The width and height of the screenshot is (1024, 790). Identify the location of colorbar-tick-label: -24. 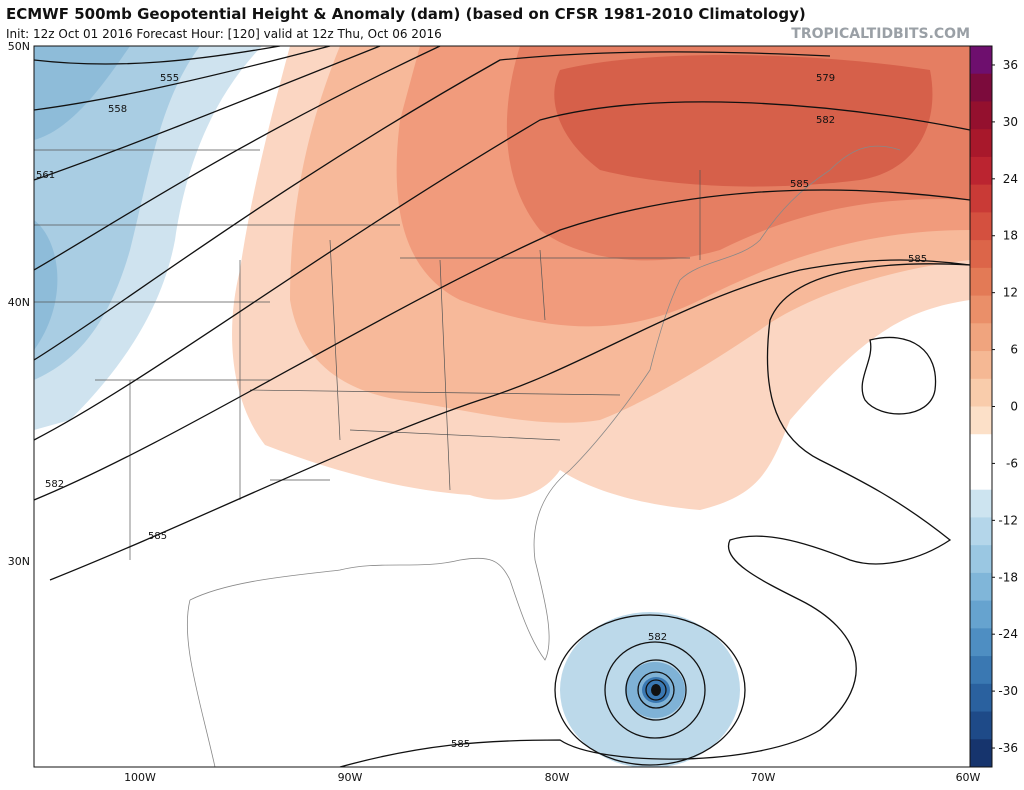
(1008, 634).